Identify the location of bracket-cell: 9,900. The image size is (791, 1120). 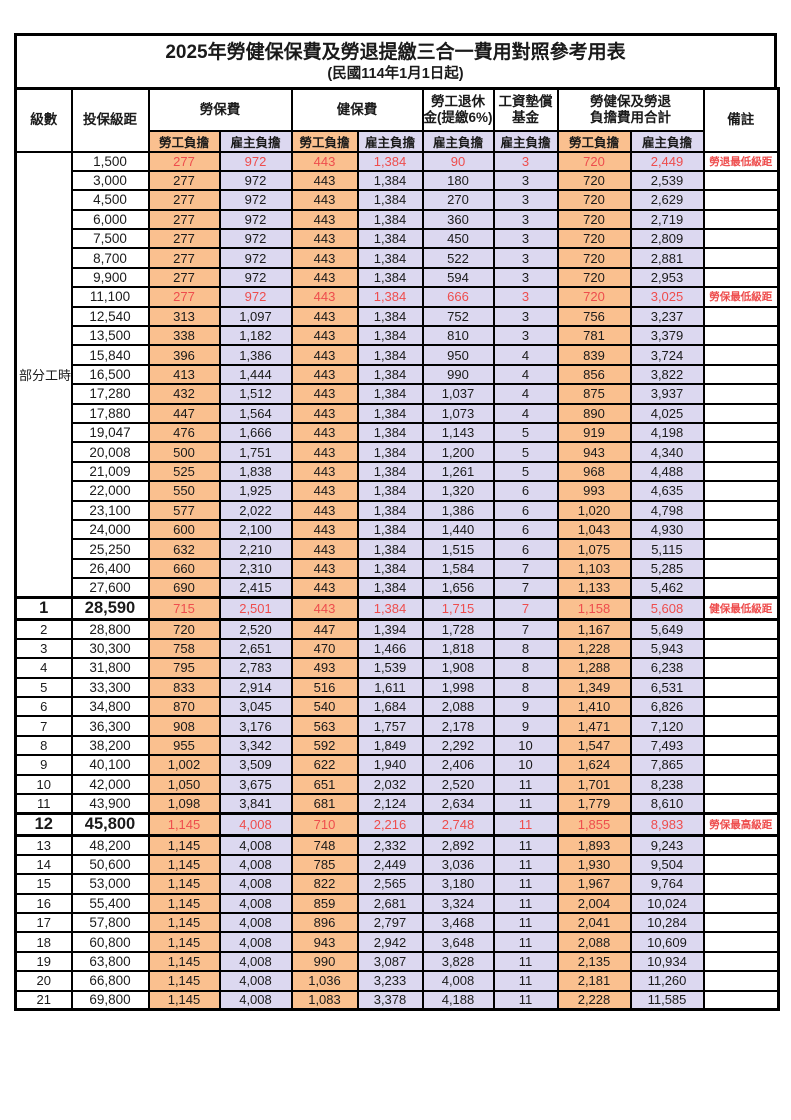
(110, 277).